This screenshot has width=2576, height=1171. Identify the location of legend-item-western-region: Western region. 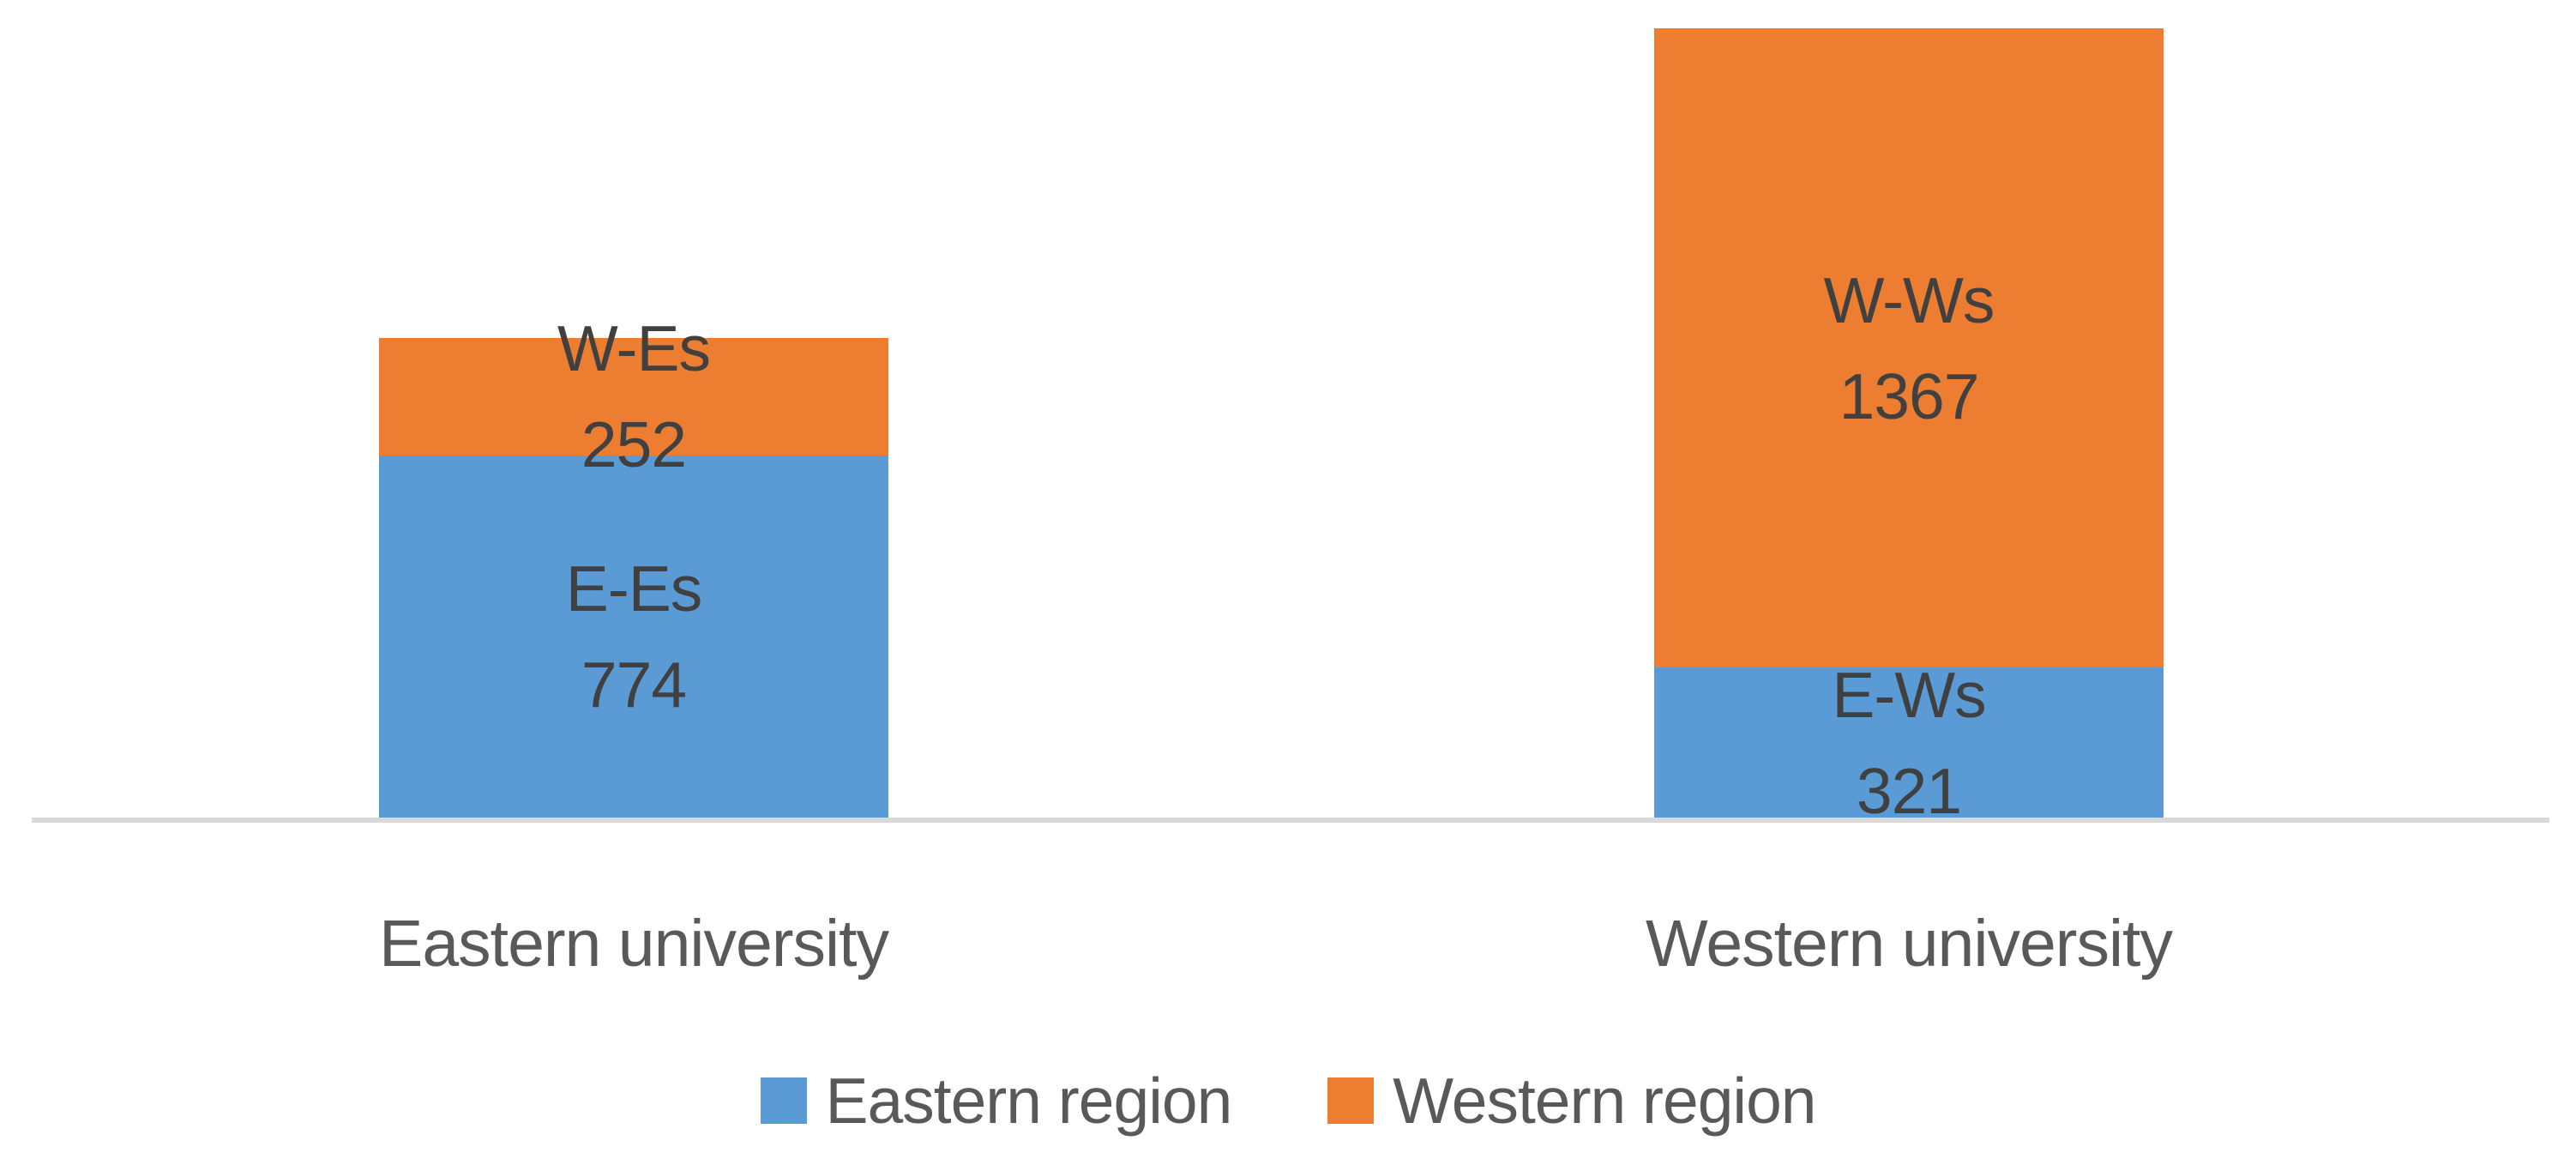
(1572, 1101).